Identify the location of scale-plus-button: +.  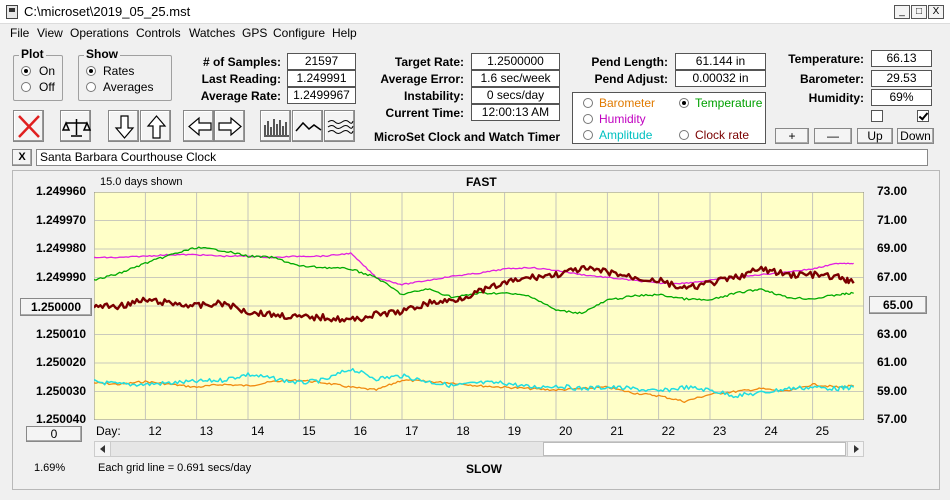
(792, 136).